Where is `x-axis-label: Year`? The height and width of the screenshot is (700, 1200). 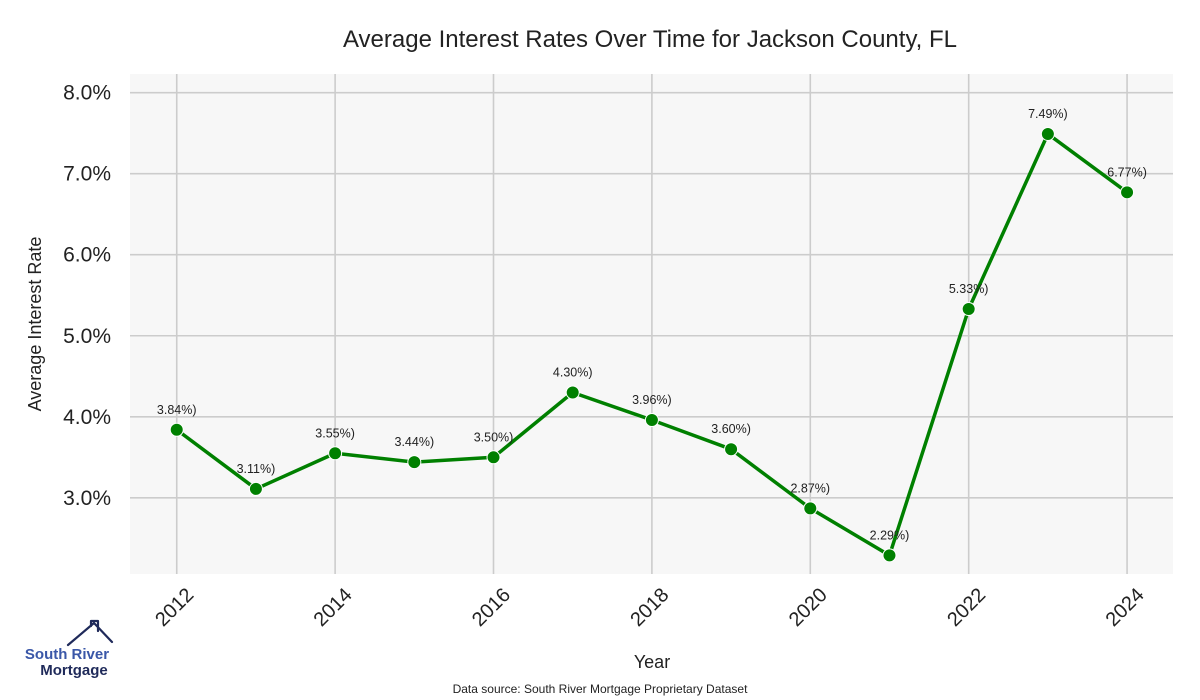
x-axis-label: Year is located at coordinates (652, 662).